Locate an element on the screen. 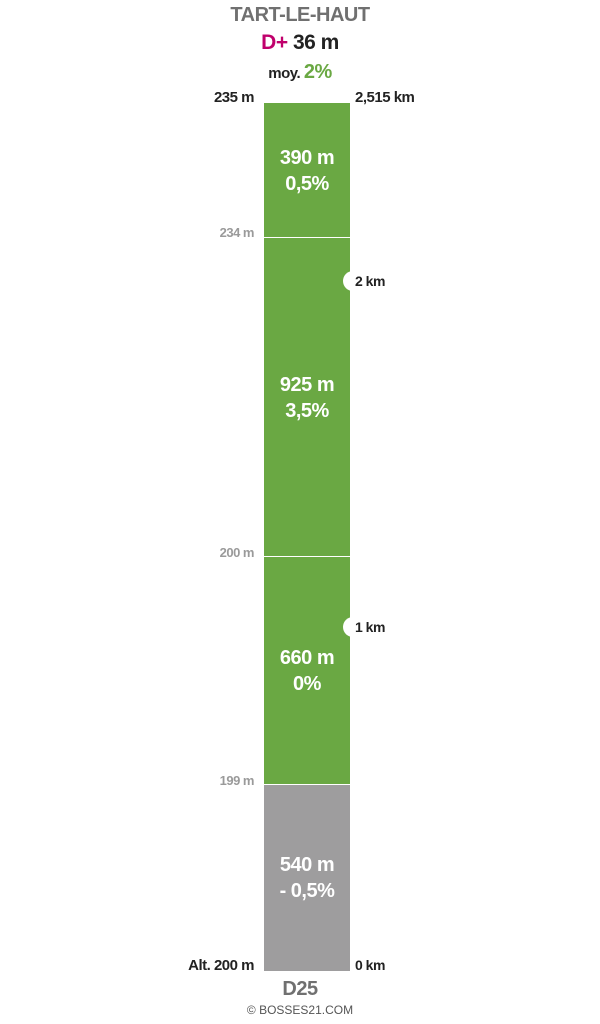 The height and width of the screenshot is (1024, 600). credit: © BOSSES21.COM is located at coordinates (300, 1010).